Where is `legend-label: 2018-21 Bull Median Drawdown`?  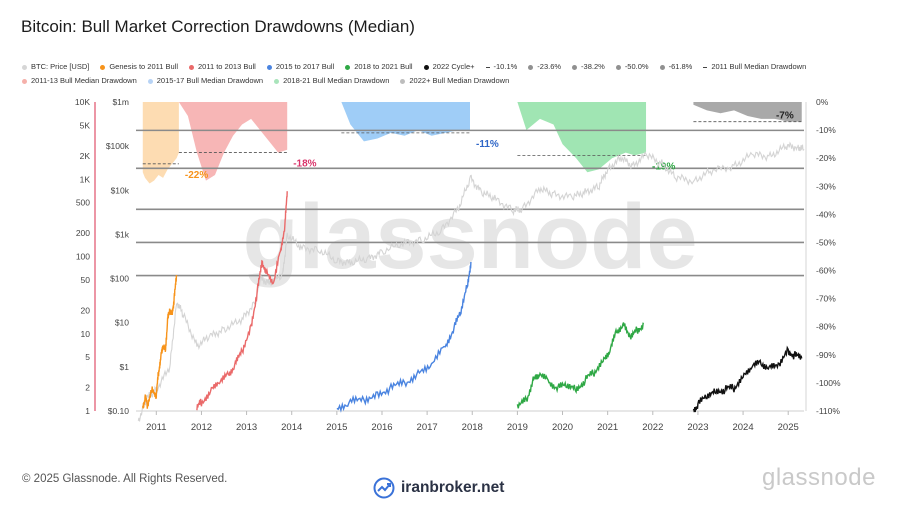 legend-label: 2018-21 Bull Median Drawdown is located at coordinates (336, 80).